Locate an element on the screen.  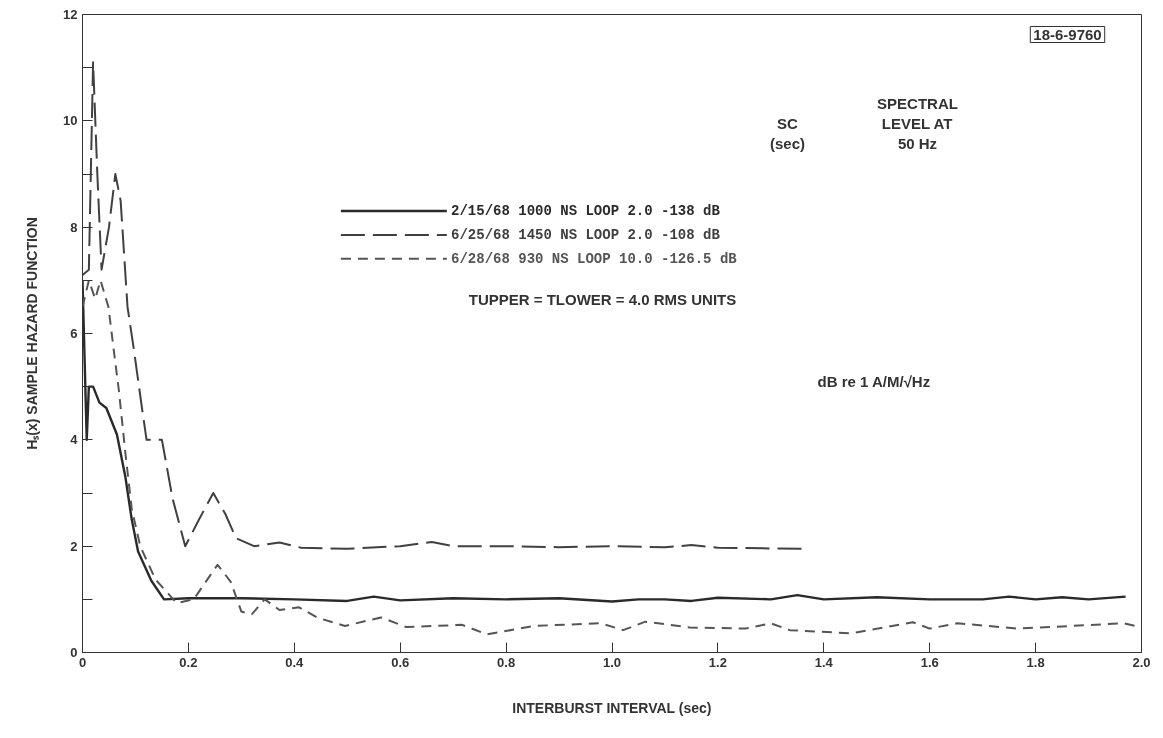
x-tick-label: 0.2 is located at coordinates (188, 662).